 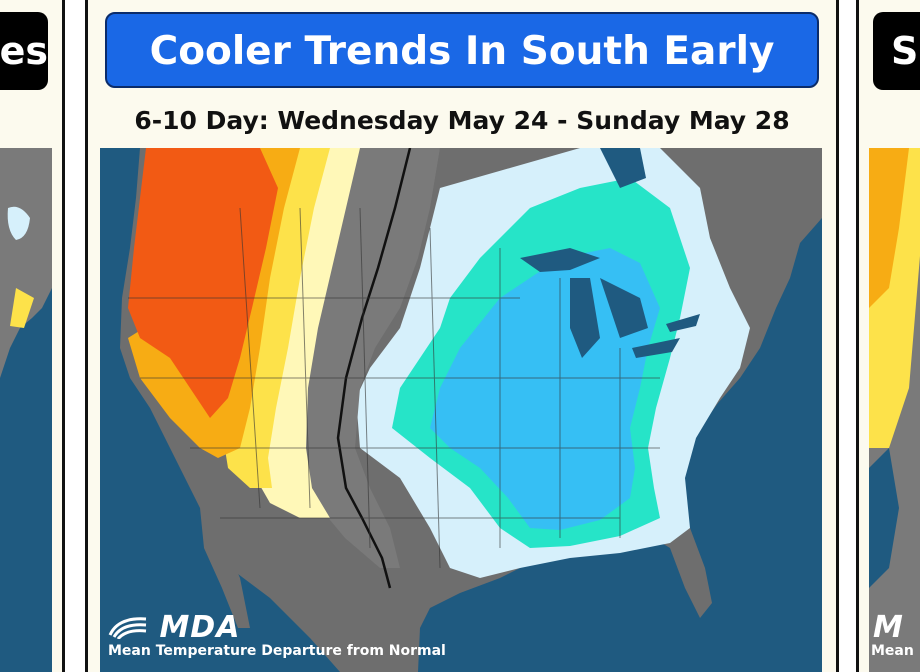 I want to click on right-caption-fragment: Mean, so click(x=892, y=651).